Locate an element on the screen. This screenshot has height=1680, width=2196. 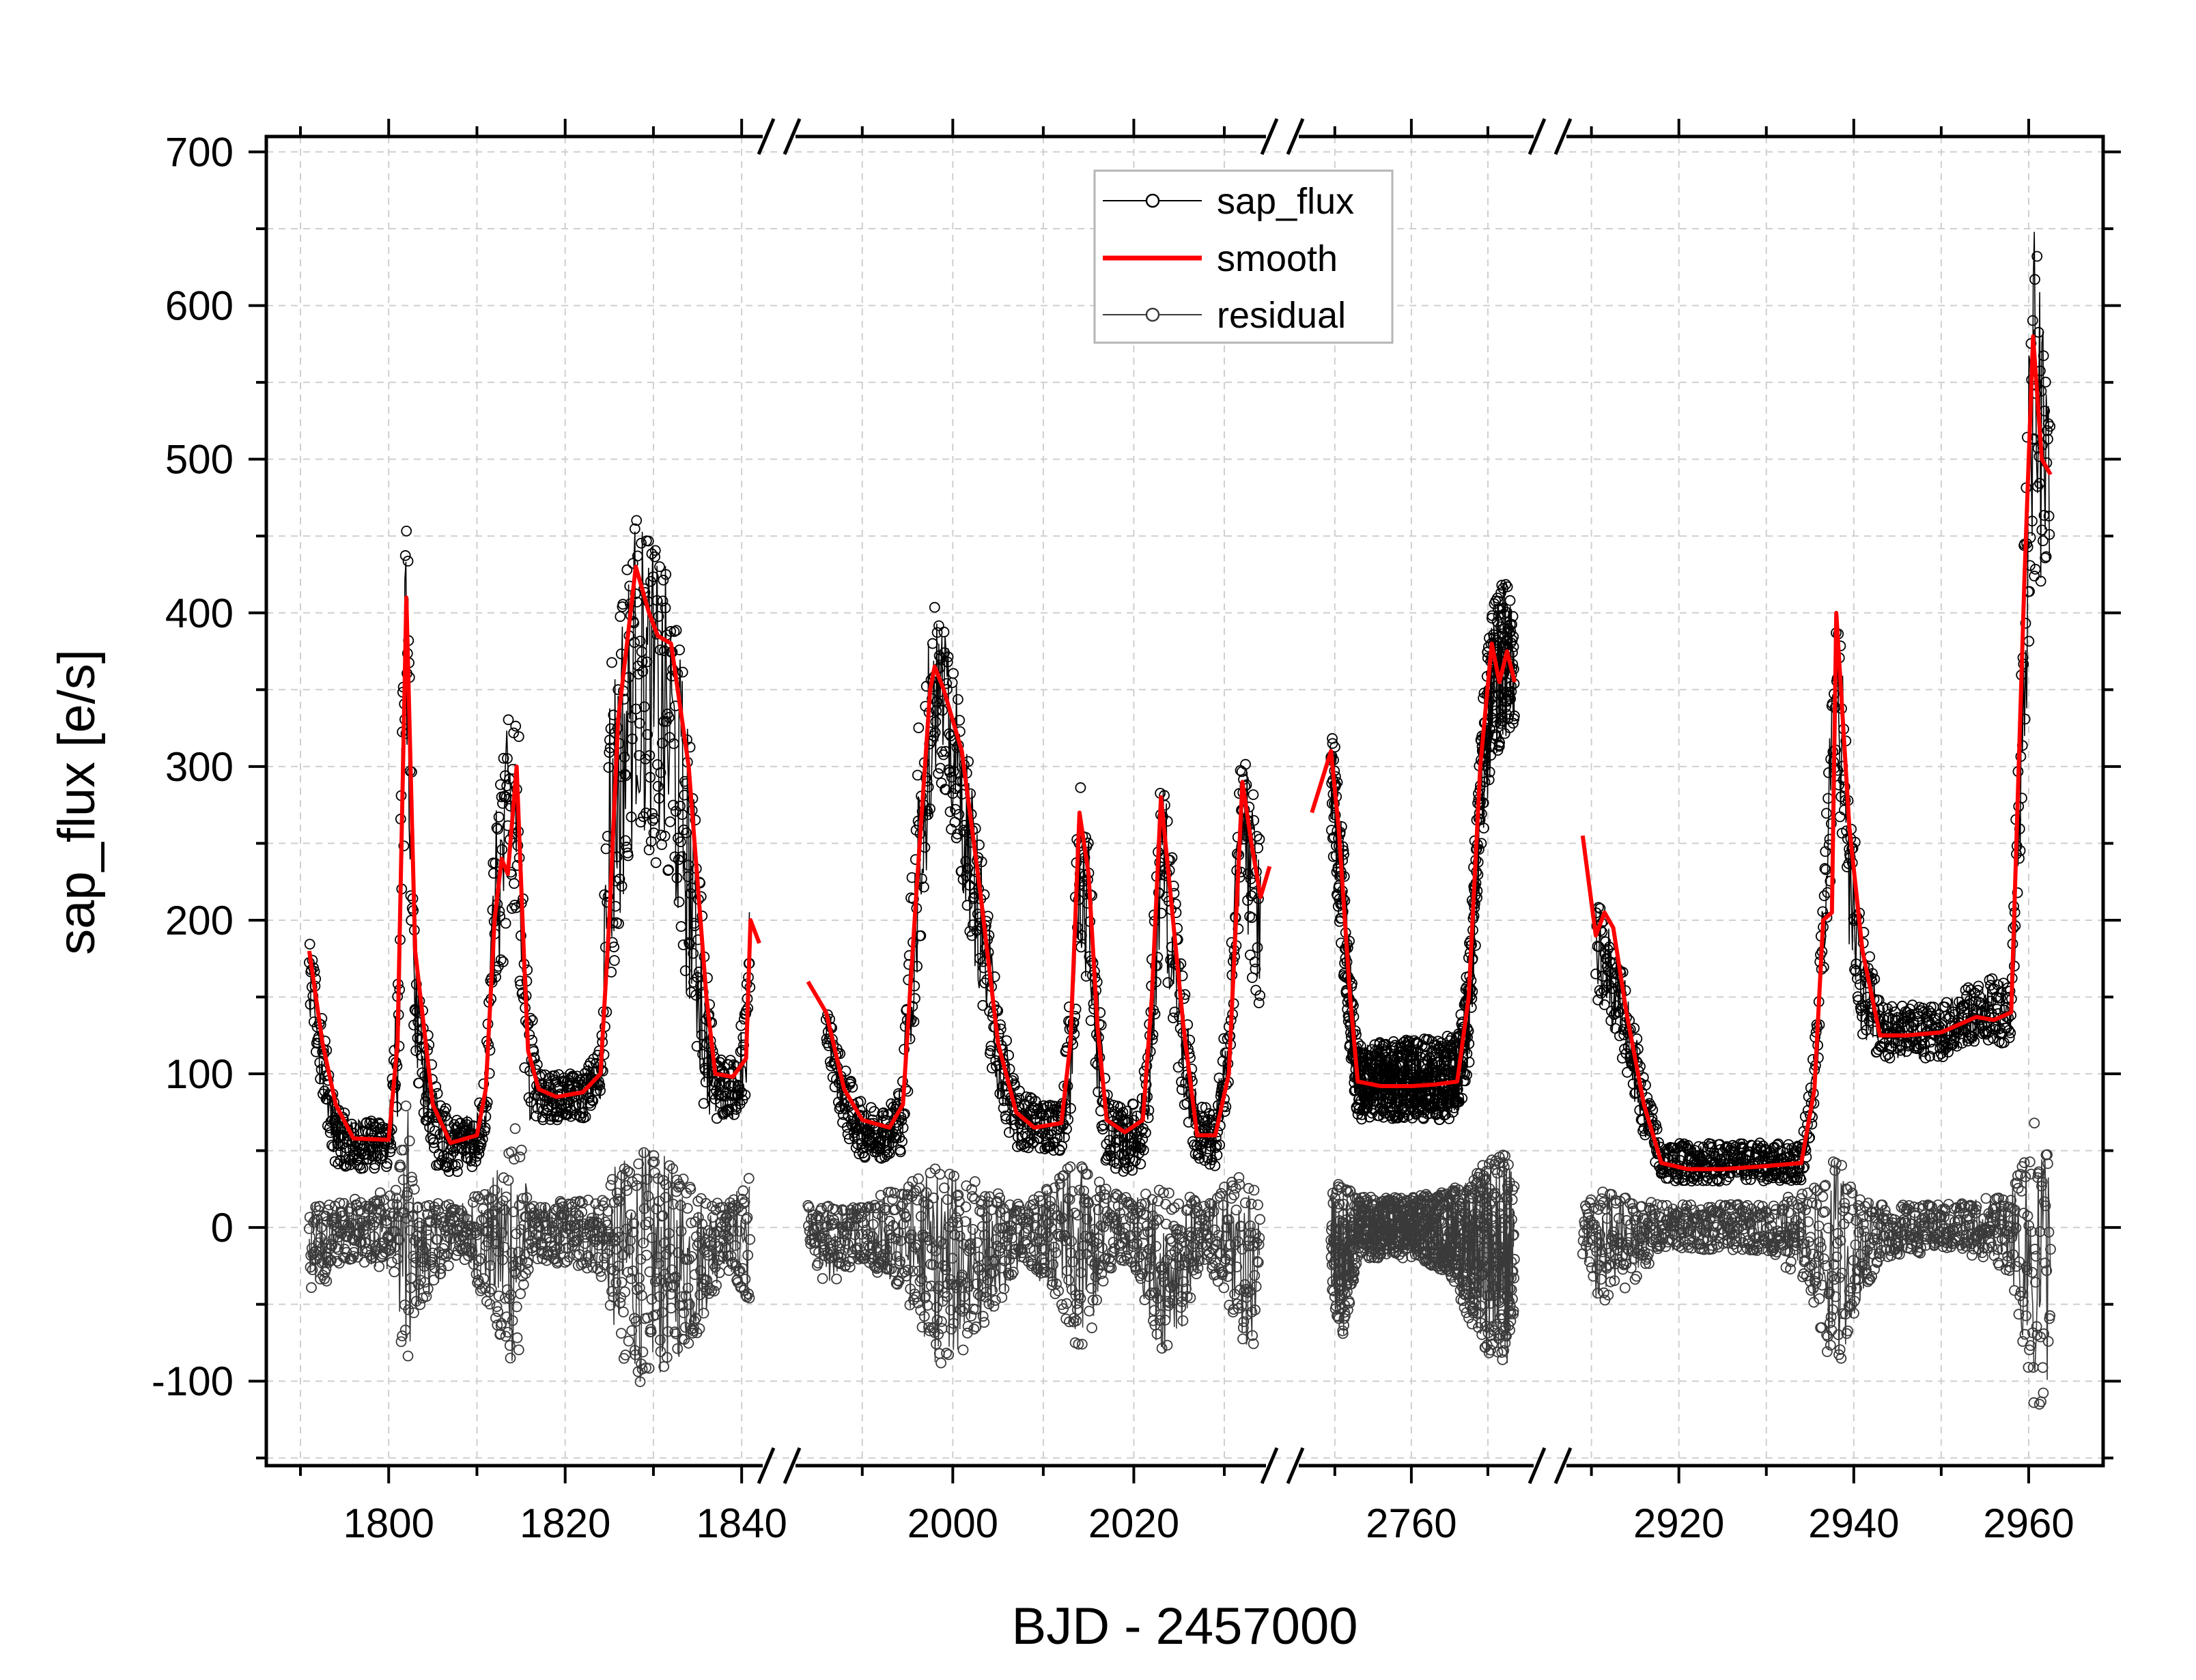
residual-series-line is located at coordinates (1034, 1264).